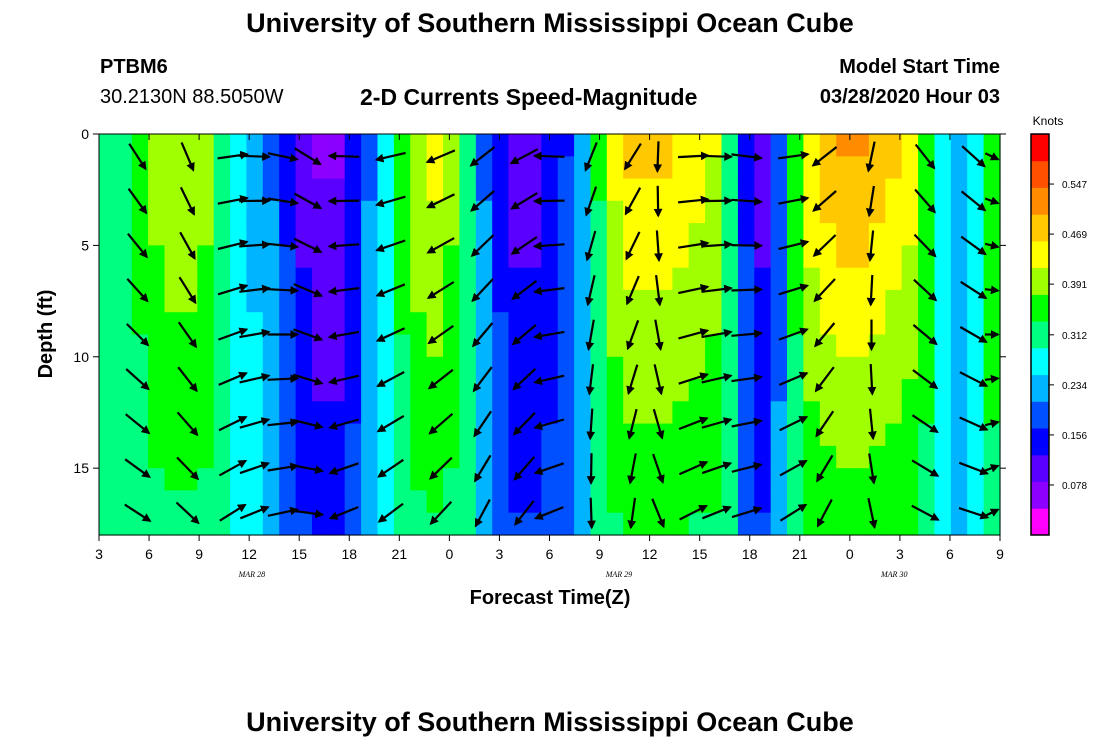 The image size is (1100, 750). I want to click on x-tick-label: 6, so click(550, 554).